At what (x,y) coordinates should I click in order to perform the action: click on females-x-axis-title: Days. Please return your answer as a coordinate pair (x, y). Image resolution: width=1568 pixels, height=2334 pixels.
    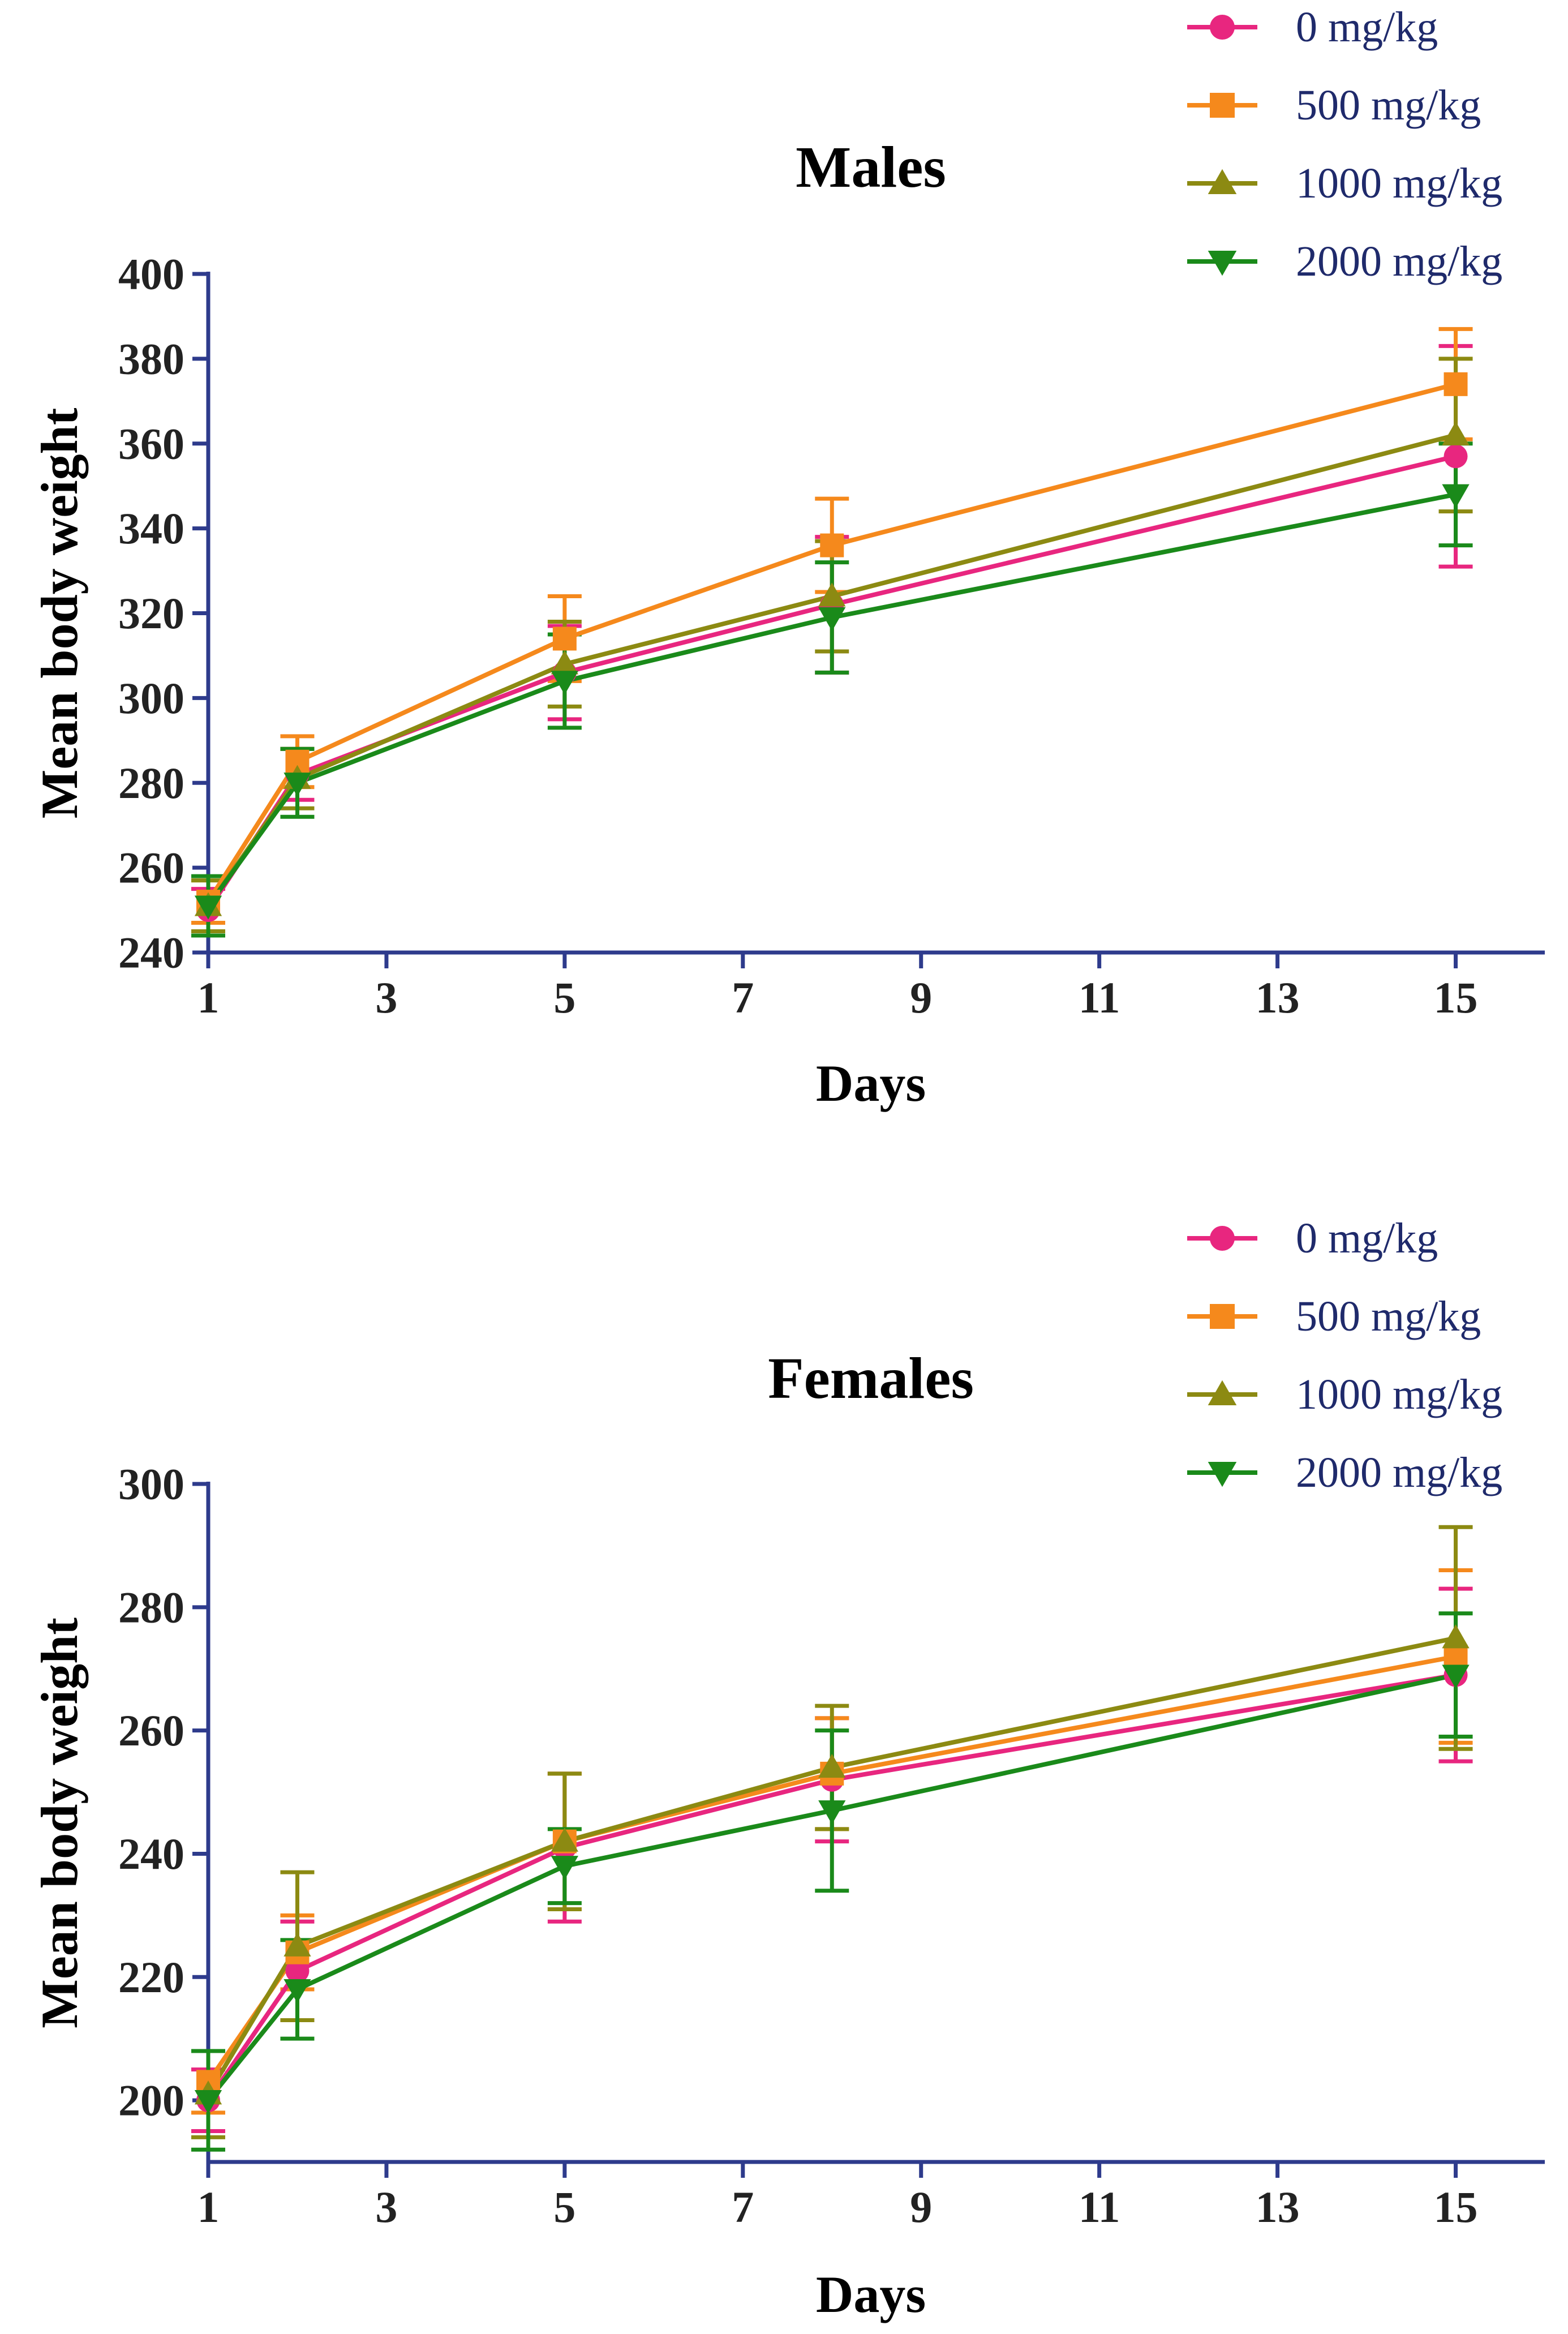
    Looking at the image, I should click on (871, 2294).